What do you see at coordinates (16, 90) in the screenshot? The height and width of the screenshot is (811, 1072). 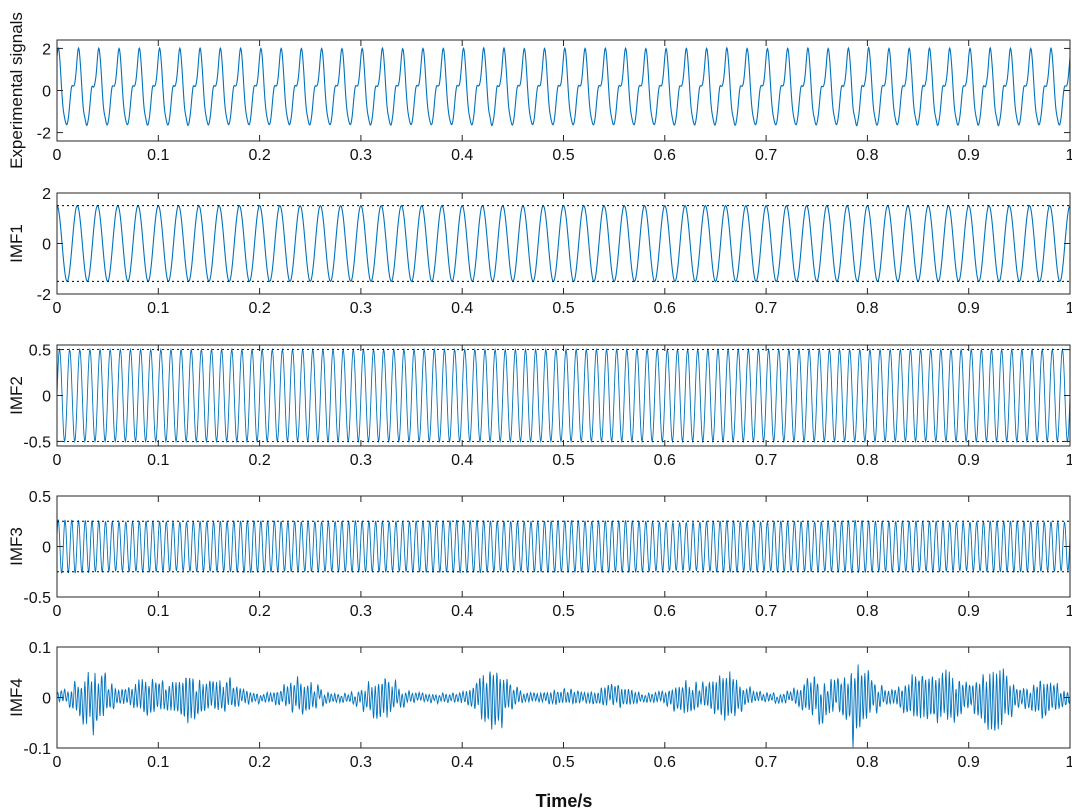 I see `y-axis-label: Experimental signals` at bounding box center [16, 90].